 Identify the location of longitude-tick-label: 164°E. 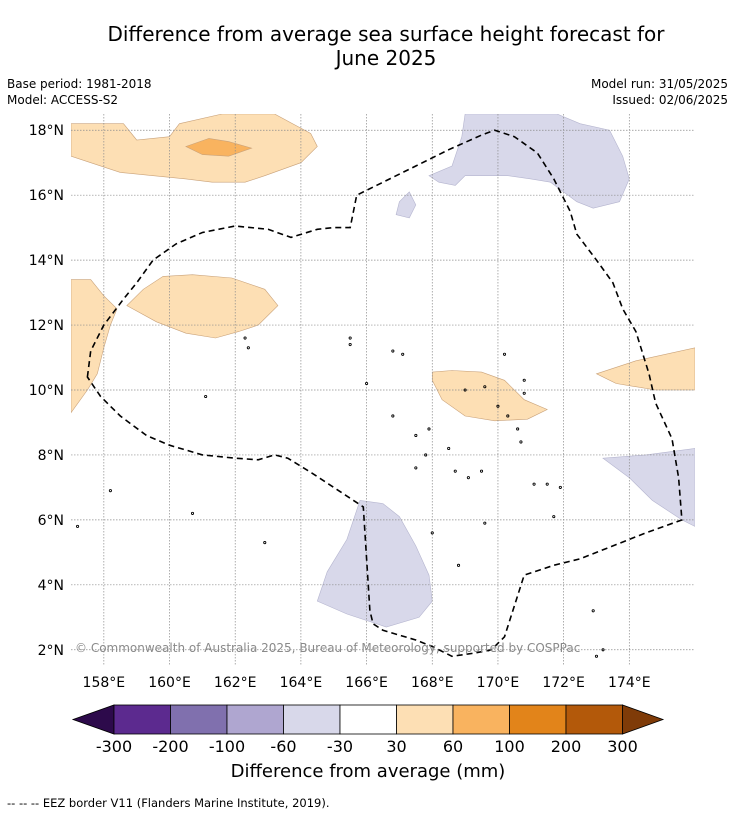
(301, 683).